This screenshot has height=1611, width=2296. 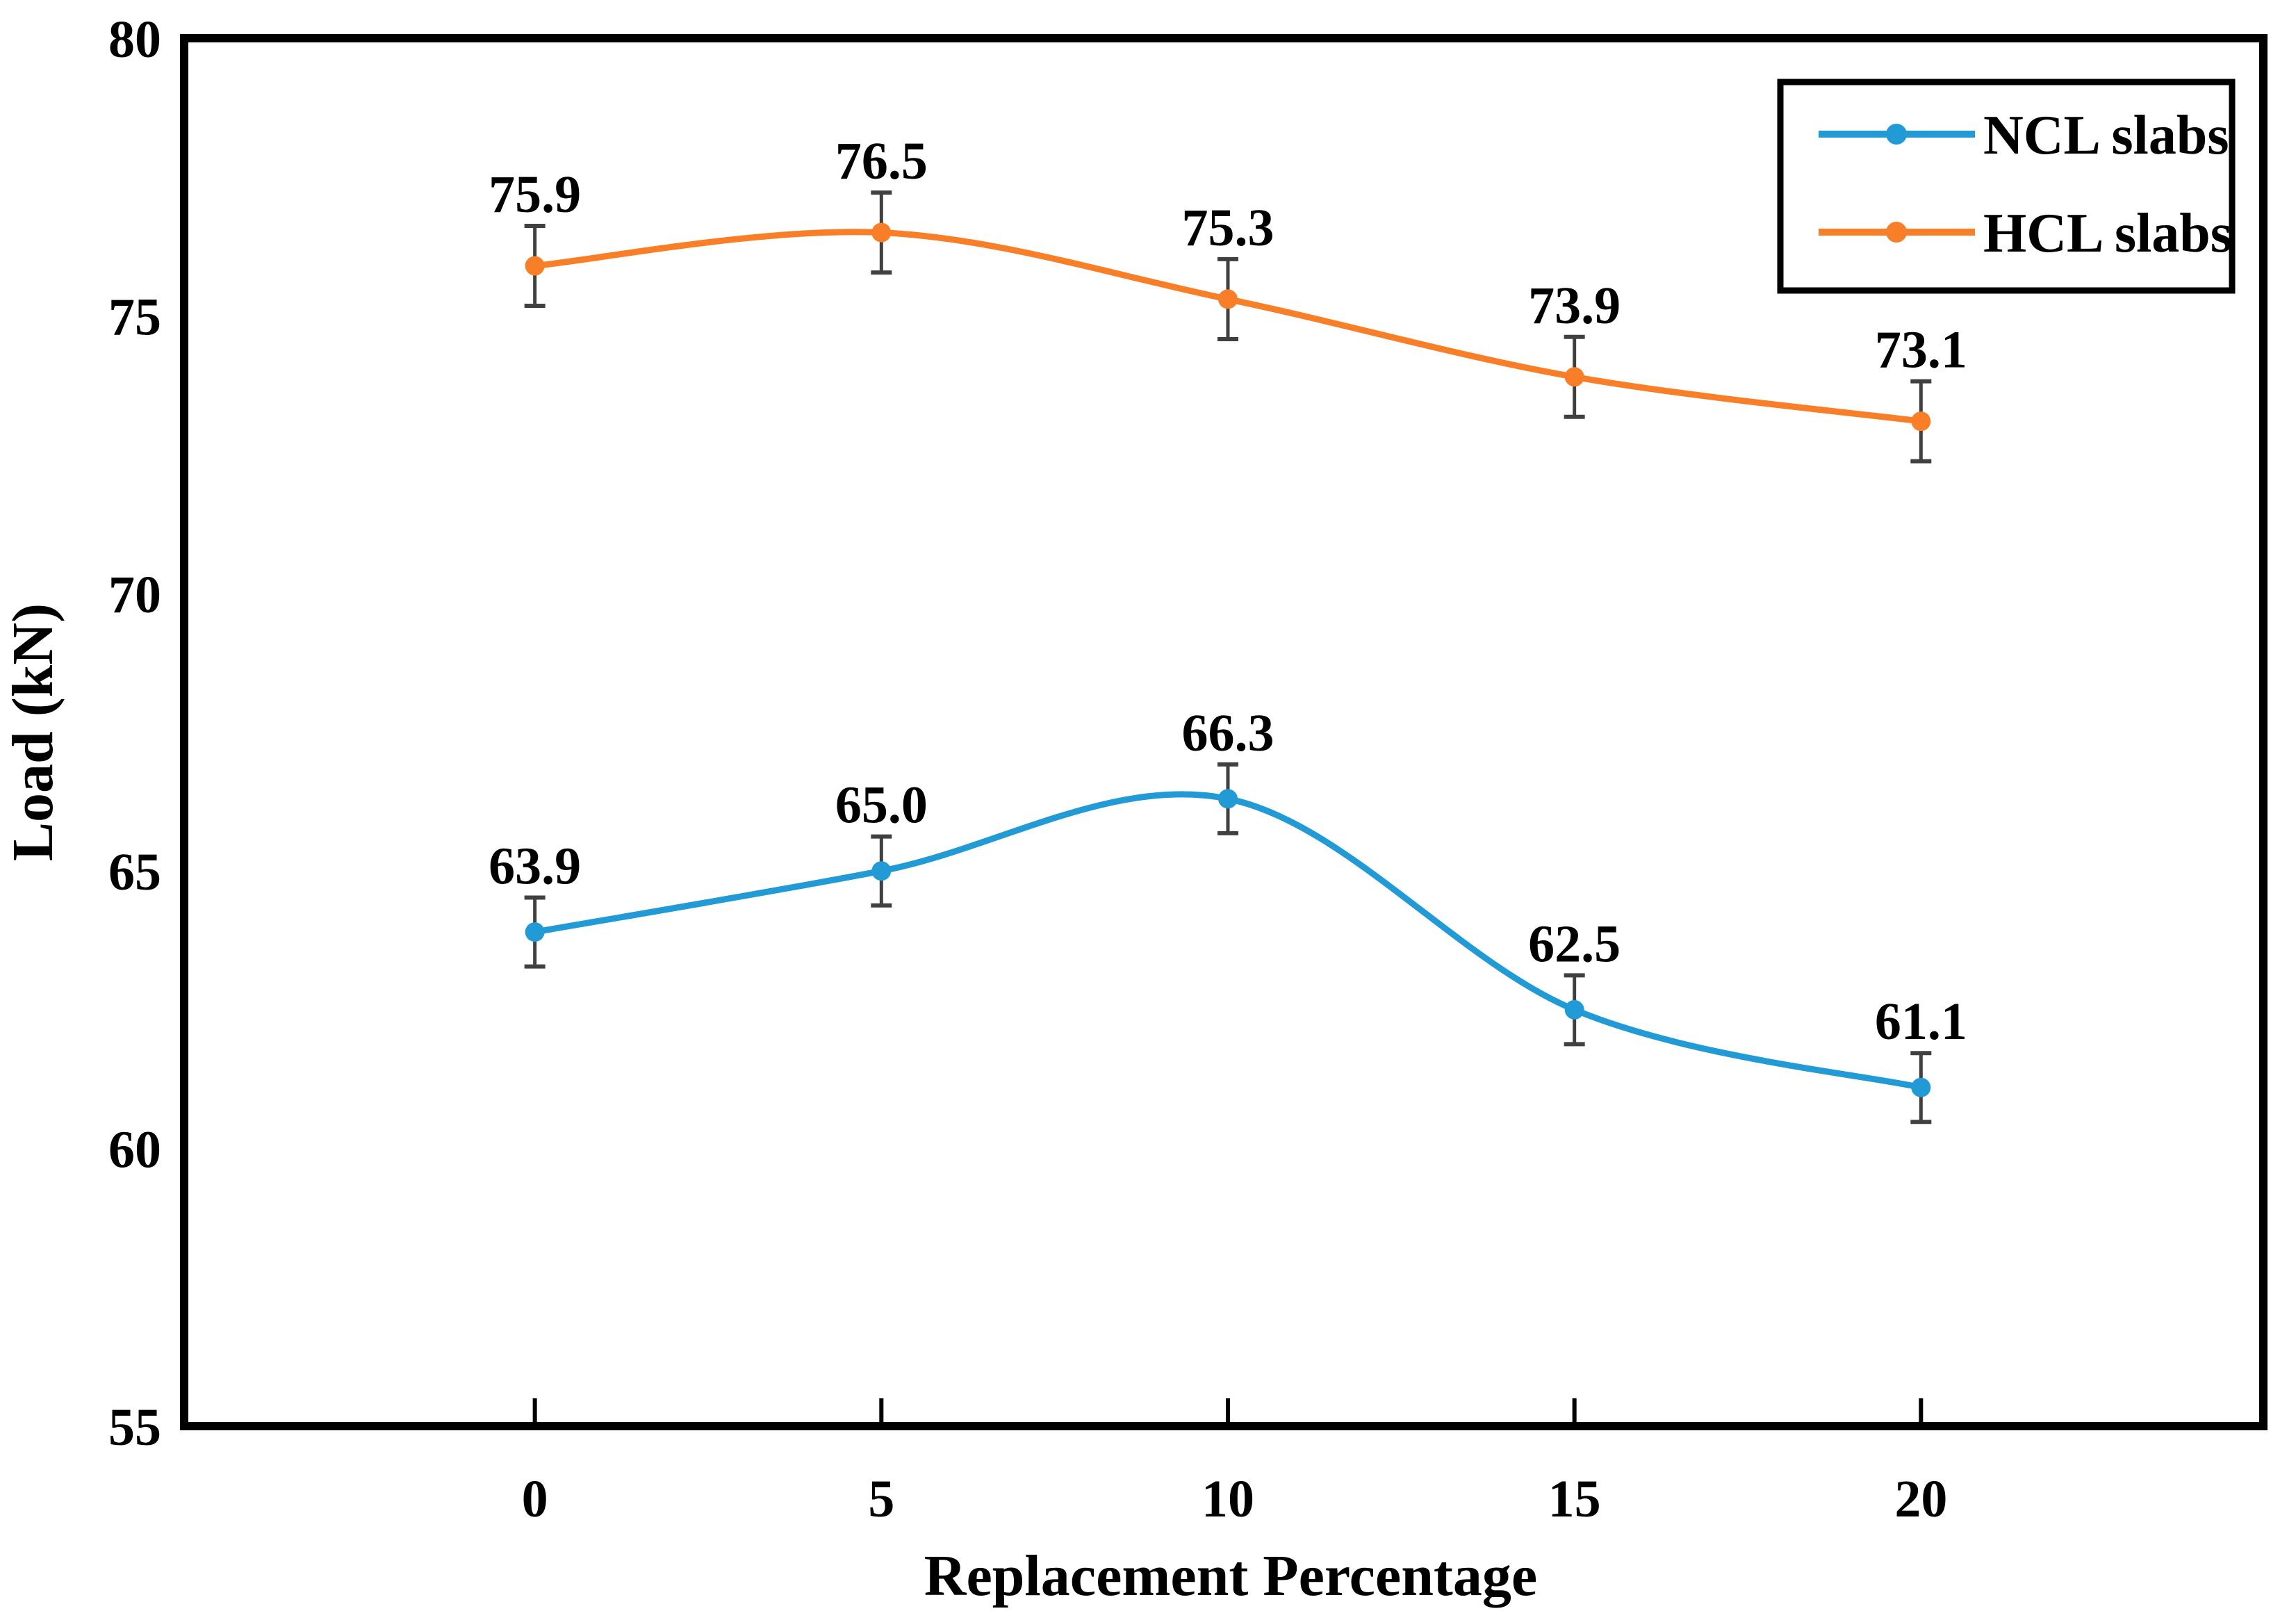 What do you see at coordinates (134, 317) in the screenshot?
I see `y-axis-tick-label: 75` at bounding box center [134, 317].